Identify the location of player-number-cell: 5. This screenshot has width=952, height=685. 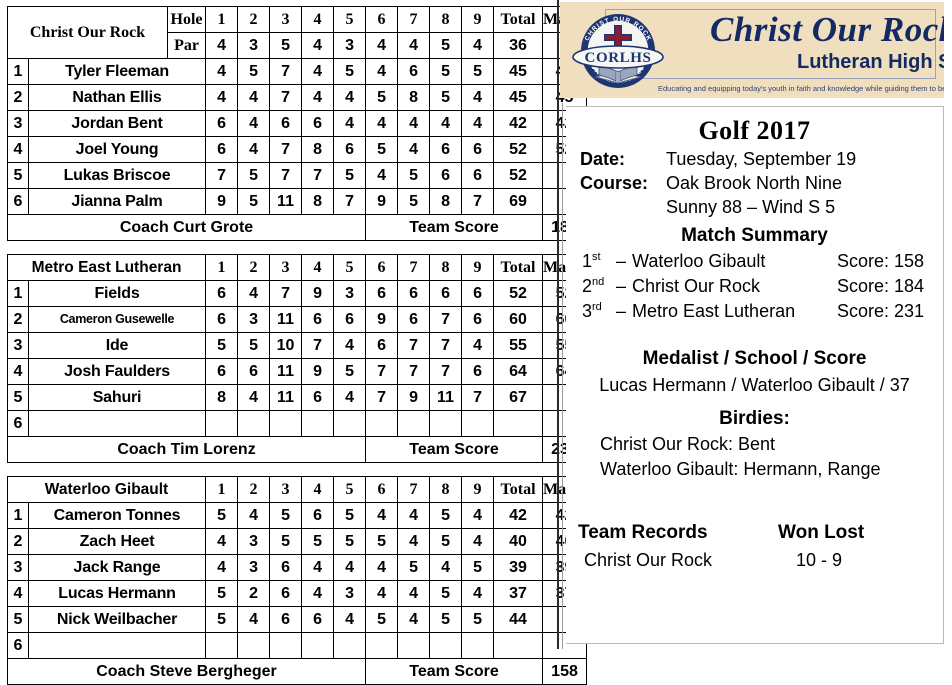
(18, 175).